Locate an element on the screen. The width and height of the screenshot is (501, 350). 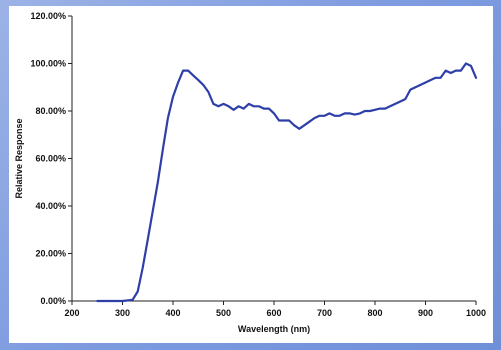
x-tick-labels: 200 300 400 500 600 700 800 900 1000 is located at coordinates (275, 313).